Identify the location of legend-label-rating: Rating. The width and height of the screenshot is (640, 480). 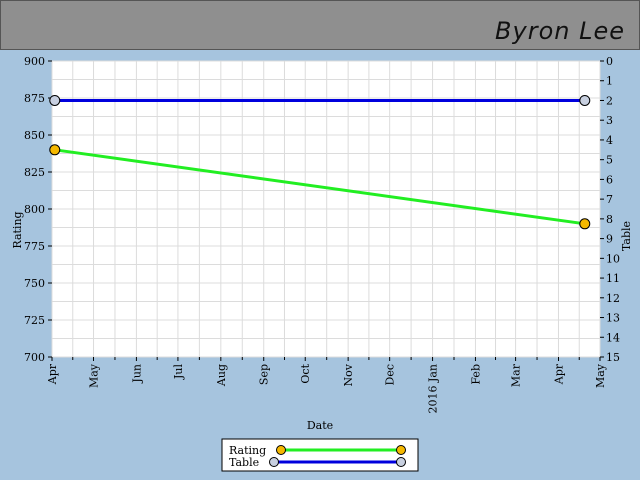
(247, 450).